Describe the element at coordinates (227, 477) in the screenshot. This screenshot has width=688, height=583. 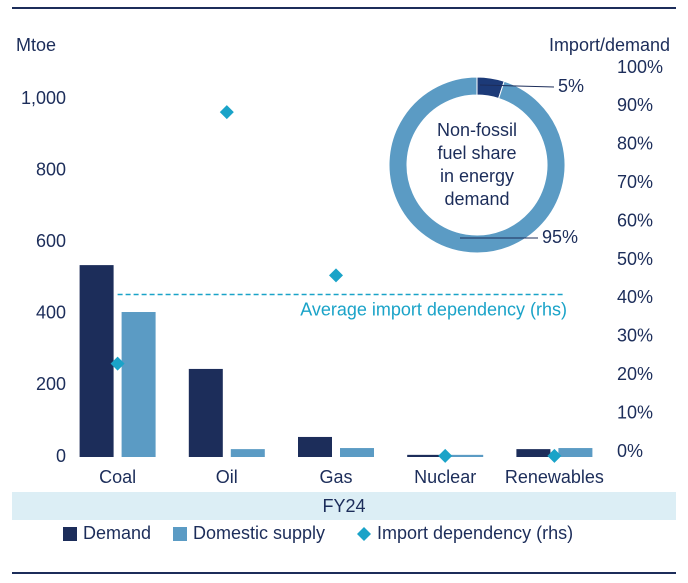
I see `x-tick-label: Oil` at that location.